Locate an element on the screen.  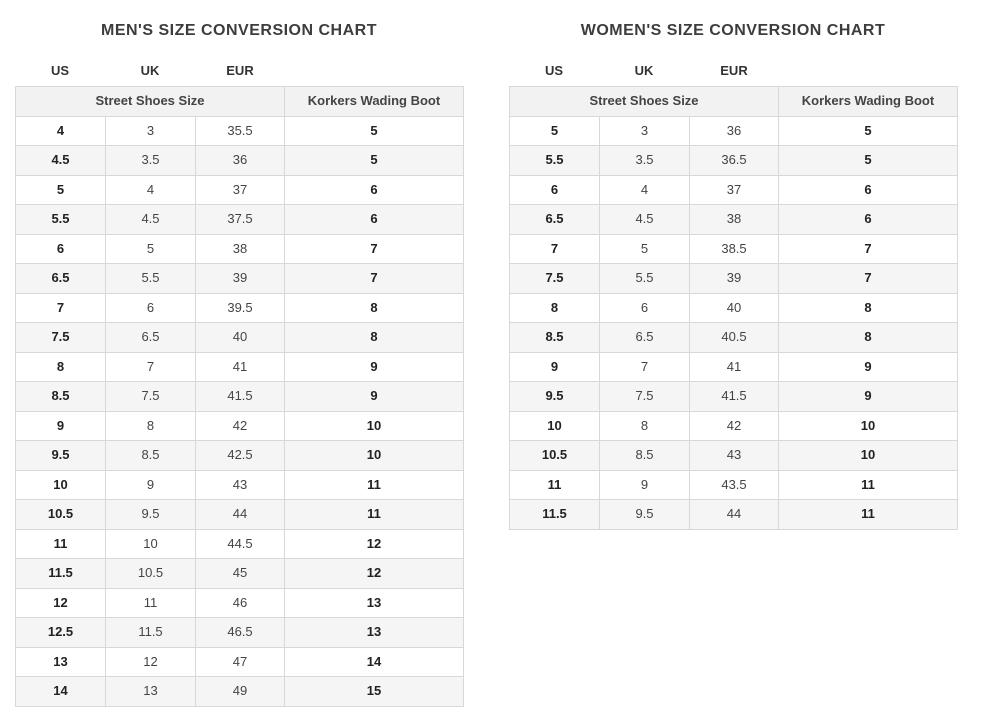
table-row: 8 7 41 9 is located at coordinates (239, 366).